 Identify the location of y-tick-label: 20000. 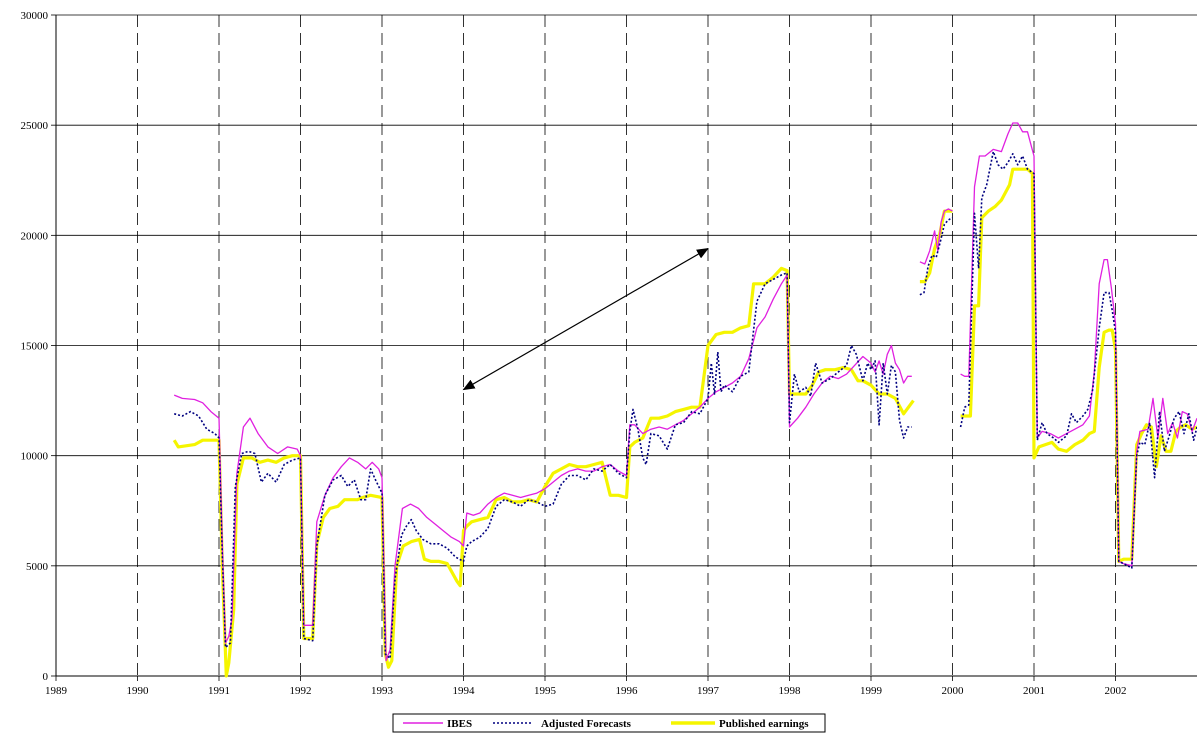
(35, 236).